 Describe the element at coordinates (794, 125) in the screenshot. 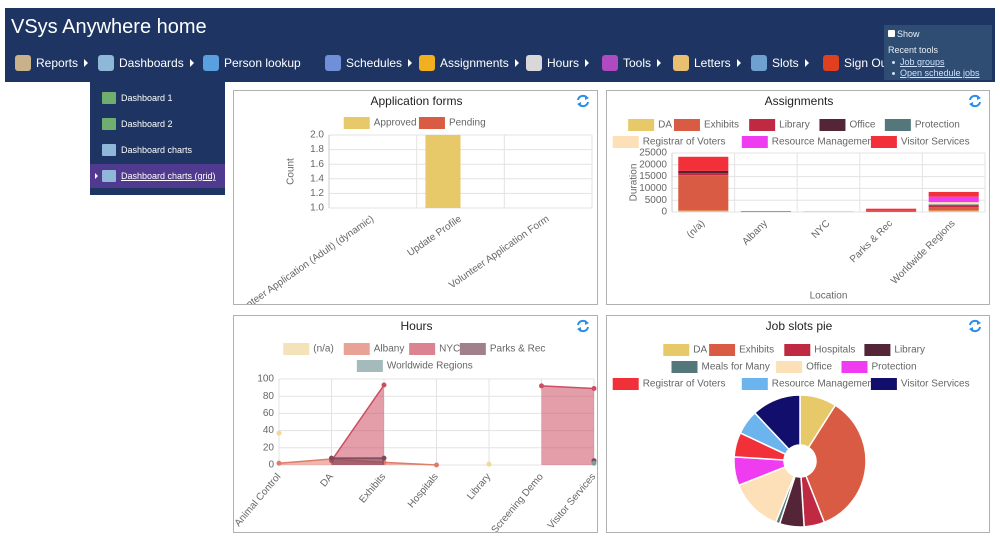

I see `legend-label: Library` at that location.